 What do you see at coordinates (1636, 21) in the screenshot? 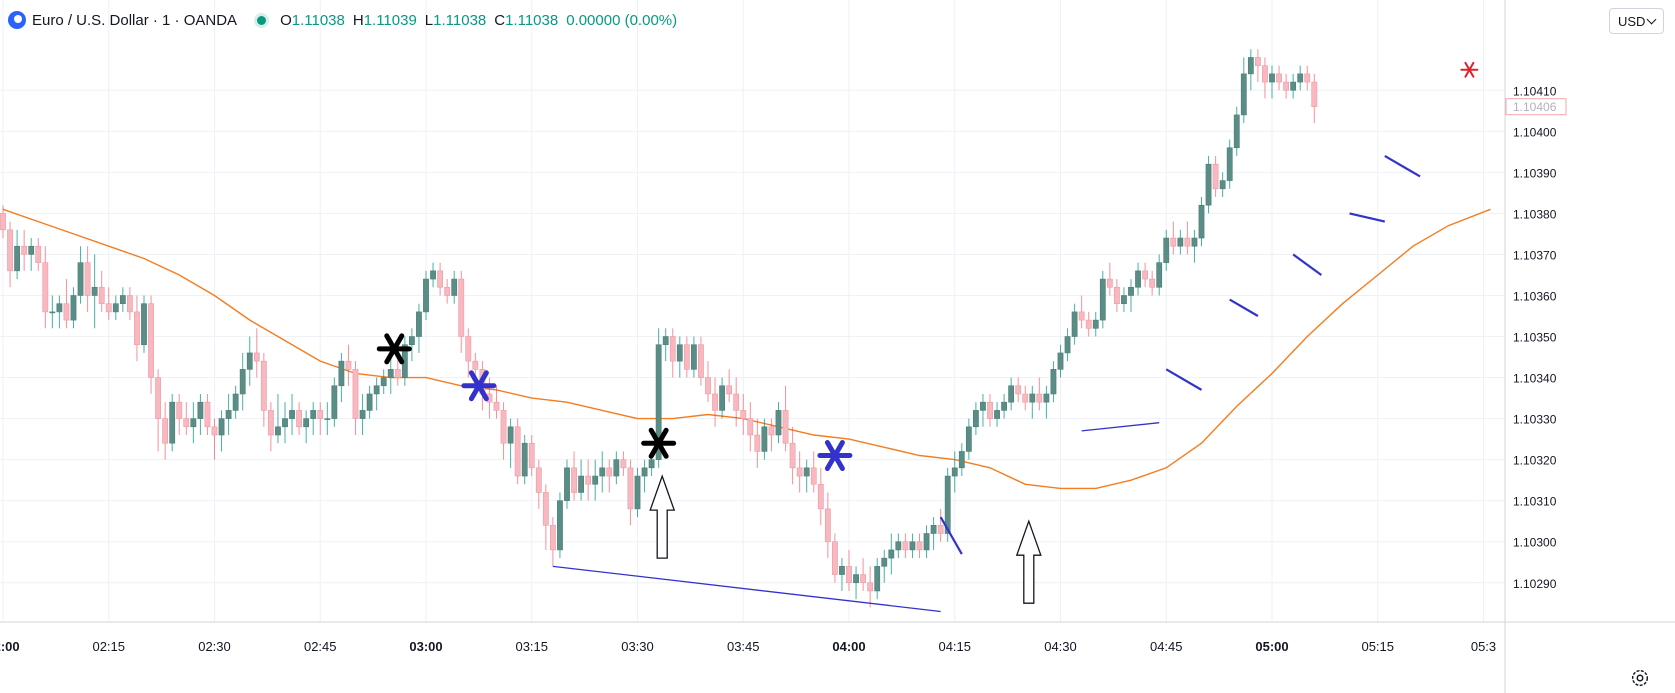
I see `currency-select: USD` at bounding box center [1636, 21].